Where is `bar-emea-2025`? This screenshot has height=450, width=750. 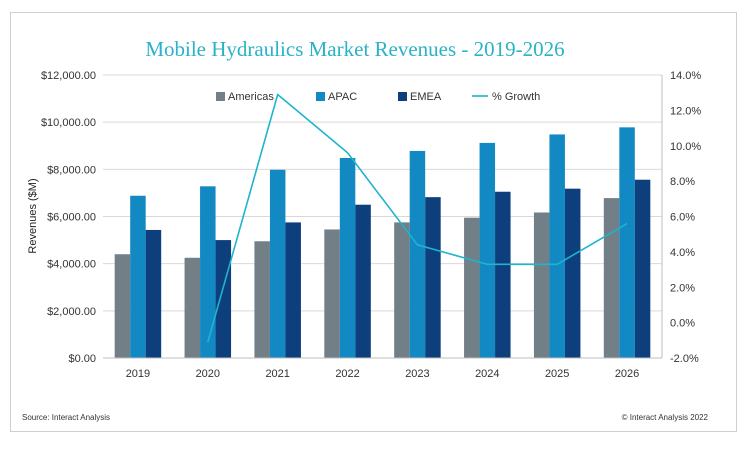 bar-emea-2025 is located at coordinates (572, 273).